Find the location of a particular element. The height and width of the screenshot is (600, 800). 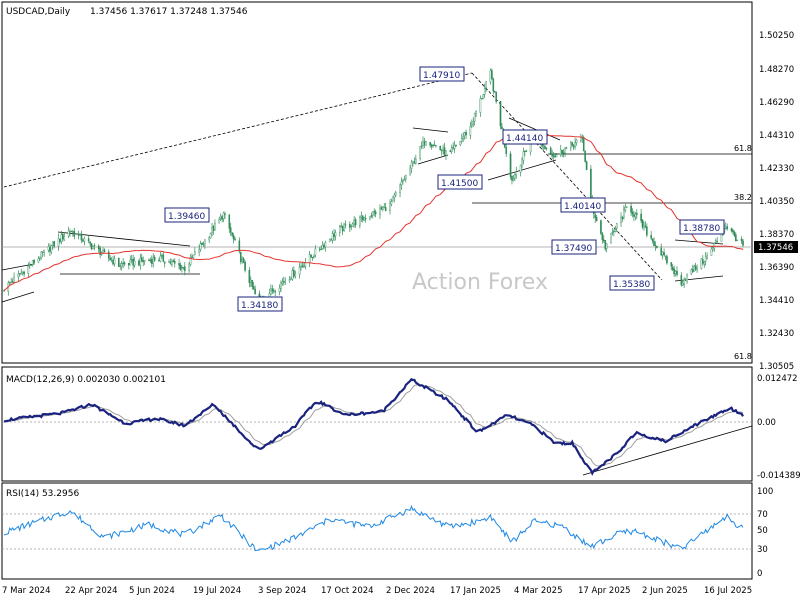

symbol-title: USDCAD,Daily is located at coordinates (38, 12).